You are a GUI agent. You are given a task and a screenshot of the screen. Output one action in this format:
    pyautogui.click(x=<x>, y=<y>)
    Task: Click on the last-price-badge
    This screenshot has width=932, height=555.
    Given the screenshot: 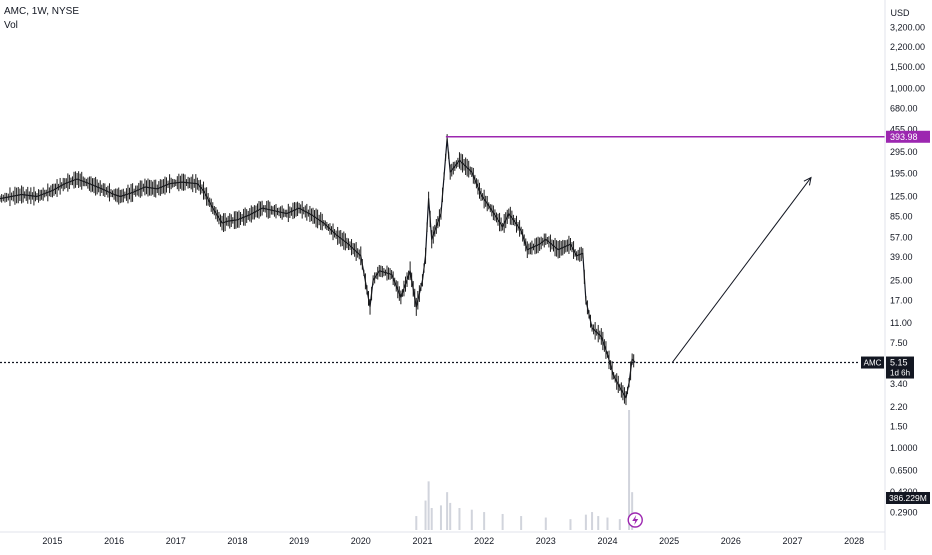 What is the action you would take?
    pyautogui.click(x=900, y=367)
    